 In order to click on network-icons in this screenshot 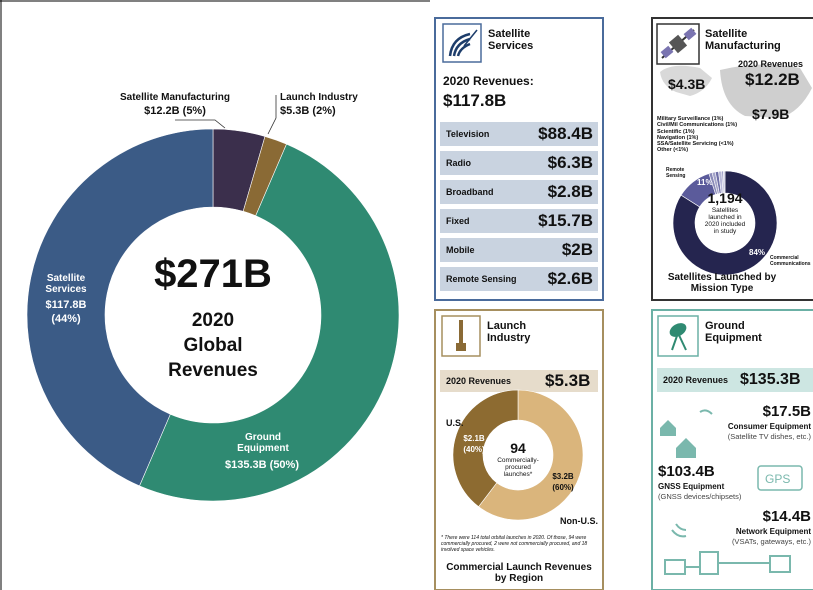, I will do `click(727, 549)`.